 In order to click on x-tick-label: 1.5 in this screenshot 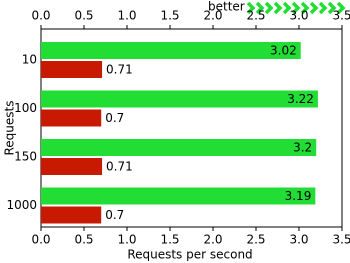, I will do `click(169, 240)`.